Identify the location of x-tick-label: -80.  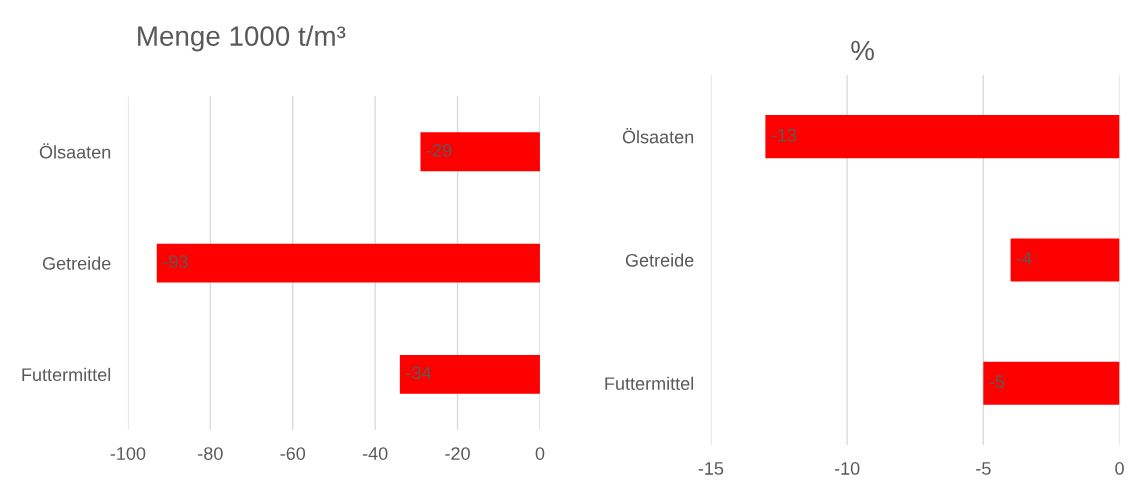
(210, 453).